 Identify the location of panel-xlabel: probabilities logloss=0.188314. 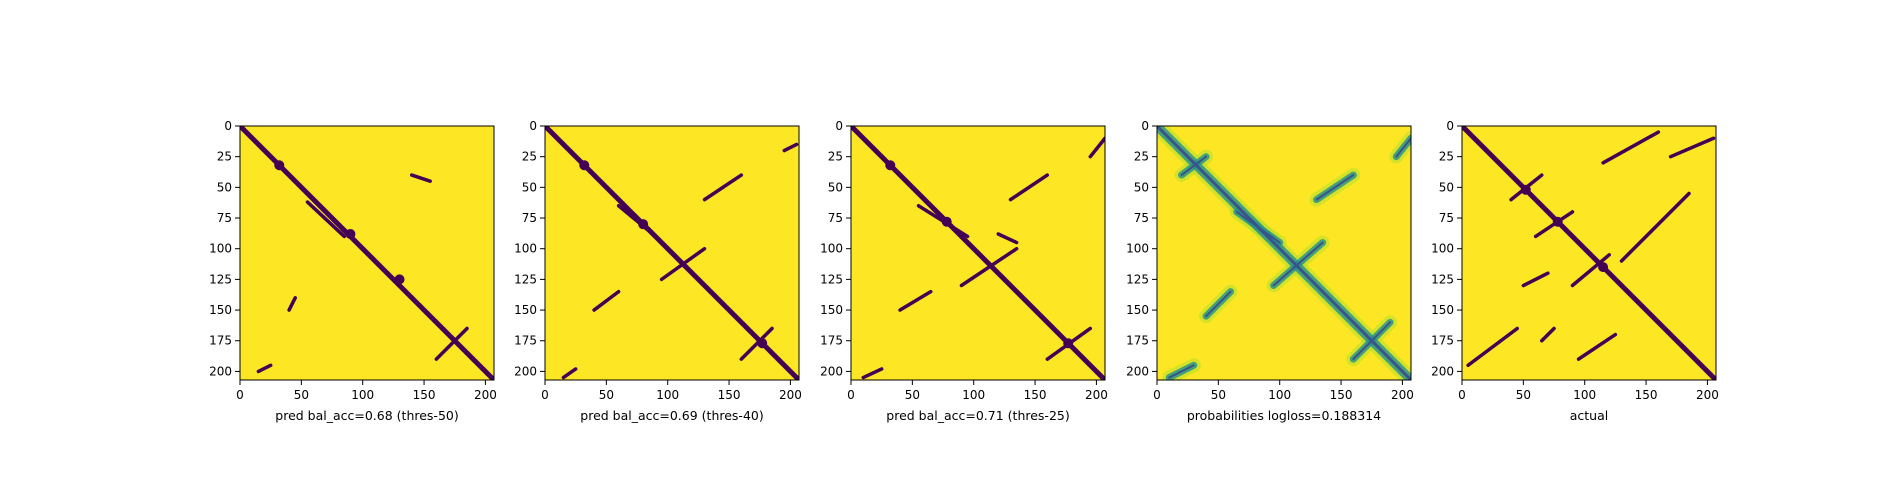
(1284, 415).